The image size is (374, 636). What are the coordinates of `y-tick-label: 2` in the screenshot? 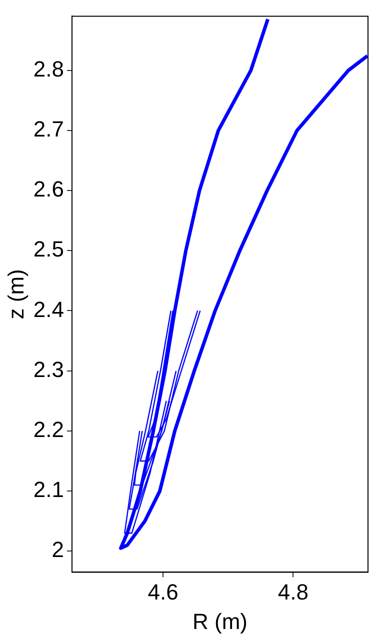 It's located at (58, 549).